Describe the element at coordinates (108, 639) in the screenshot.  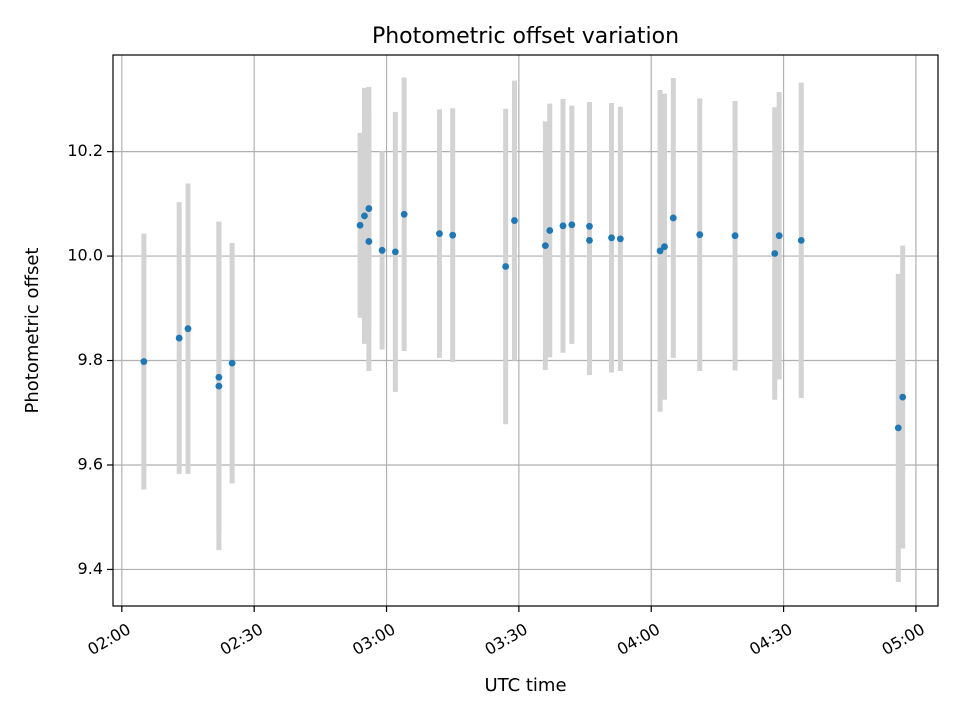
I see `x-tick-label: 02:00` at that location.